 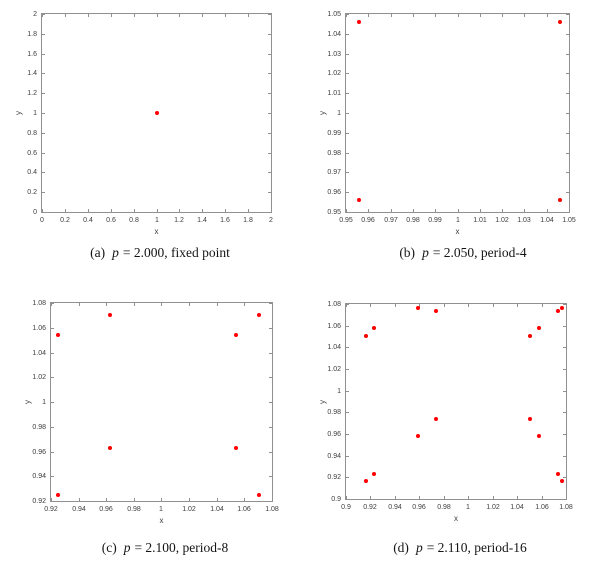 I want to click on x-tick-label: 0.96, so click(x=419, y=507).